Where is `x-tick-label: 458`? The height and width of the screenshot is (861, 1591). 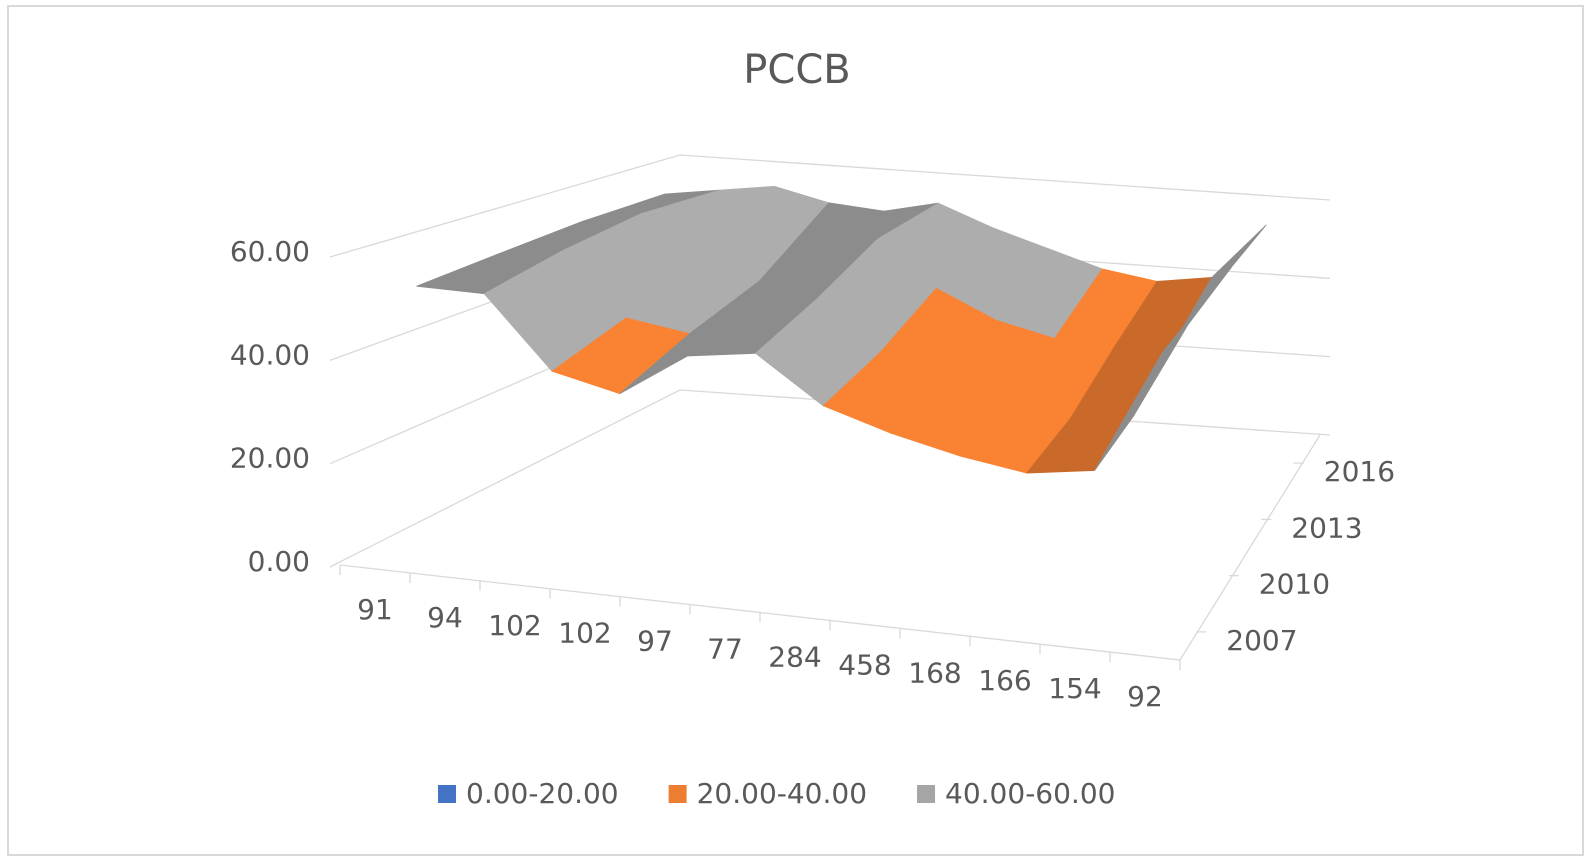 x-tick-label: 458 is located at coordinates (864, 664).